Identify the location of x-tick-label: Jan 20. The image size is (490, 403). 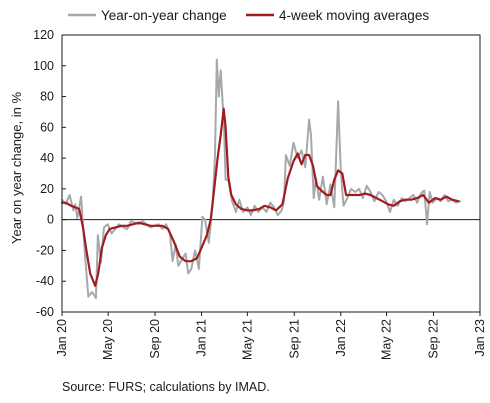
(62, 338).